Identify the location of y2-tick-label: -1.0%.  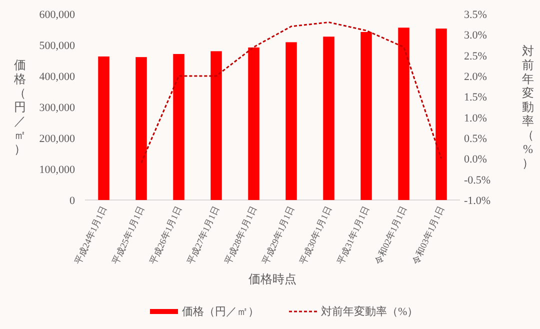
(477, 201).